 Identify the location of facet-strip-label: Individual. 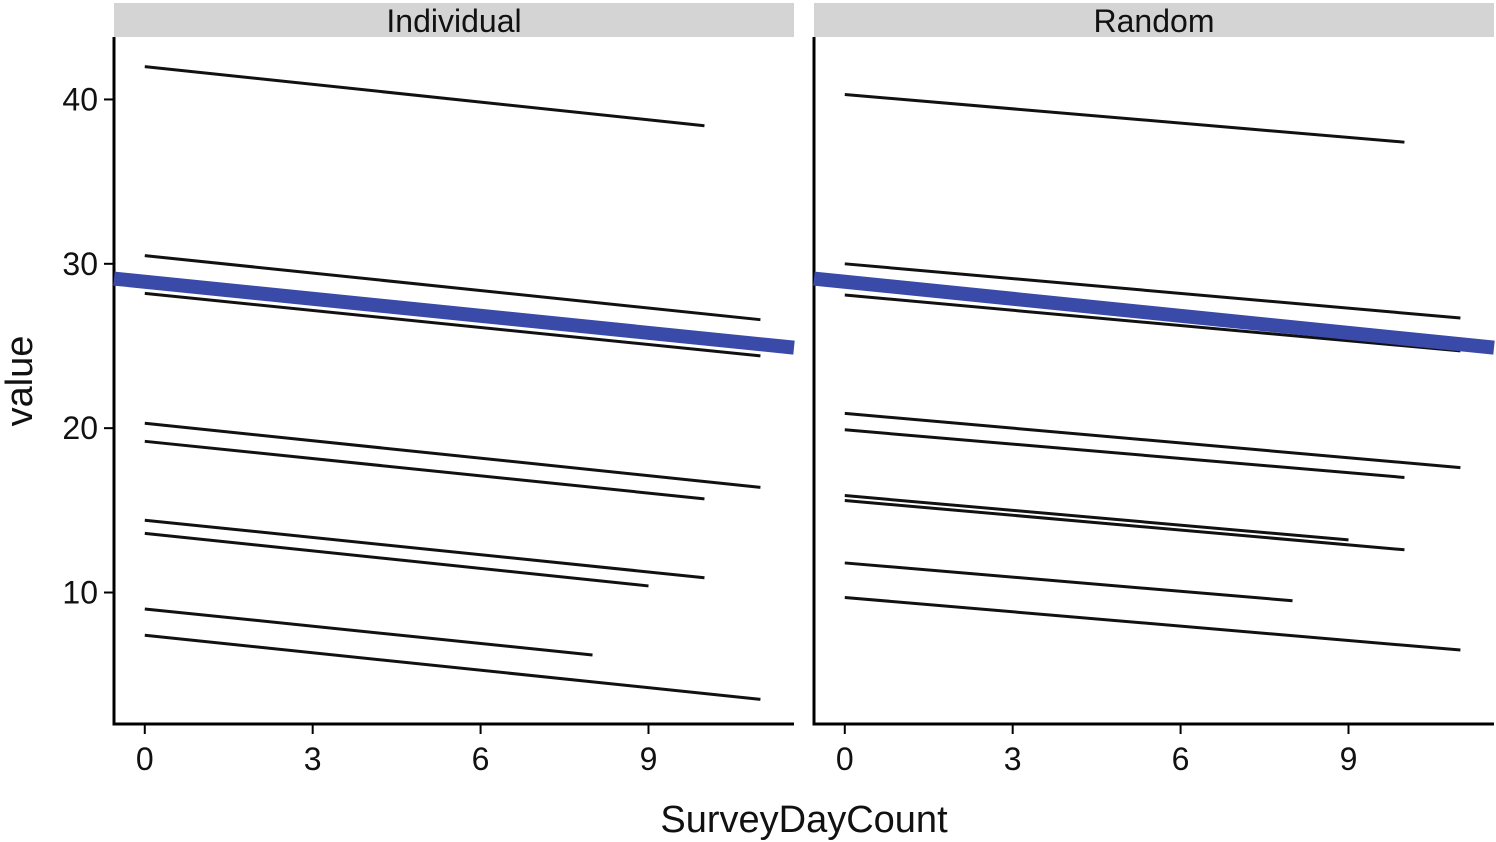
(453, 21).